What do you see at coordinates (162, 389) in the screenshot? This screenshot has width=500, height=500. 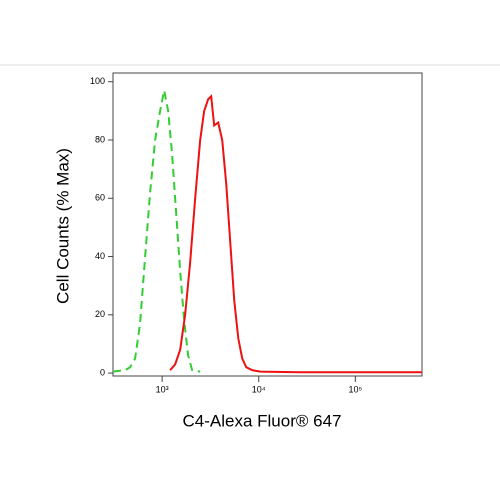 I see `x-tick-label: 10³` at bounding box center [162, 389].